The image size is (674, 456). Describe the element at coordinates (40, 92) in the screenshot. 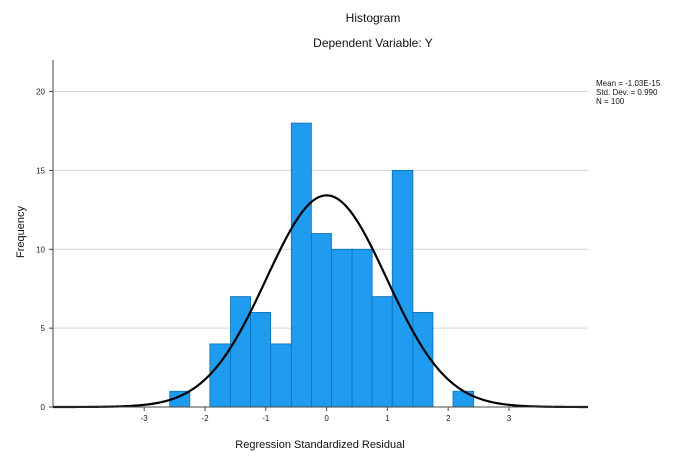

I see `y-tick-label: 20` at that location.